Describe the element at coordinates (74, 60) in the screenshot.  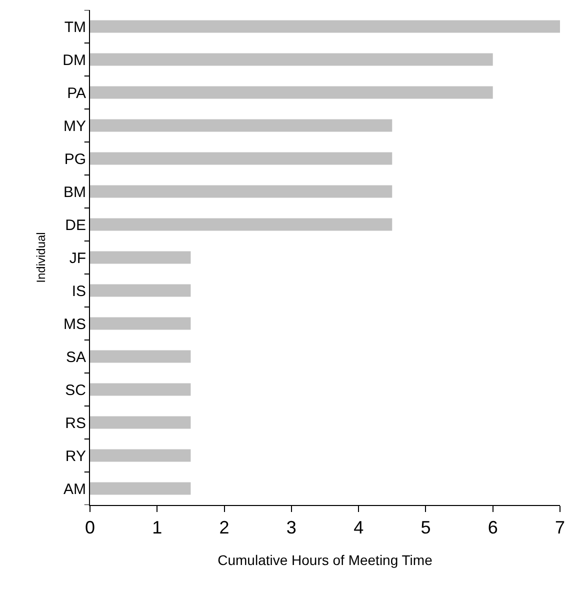
I see `y-tick-label: DM` at that location.